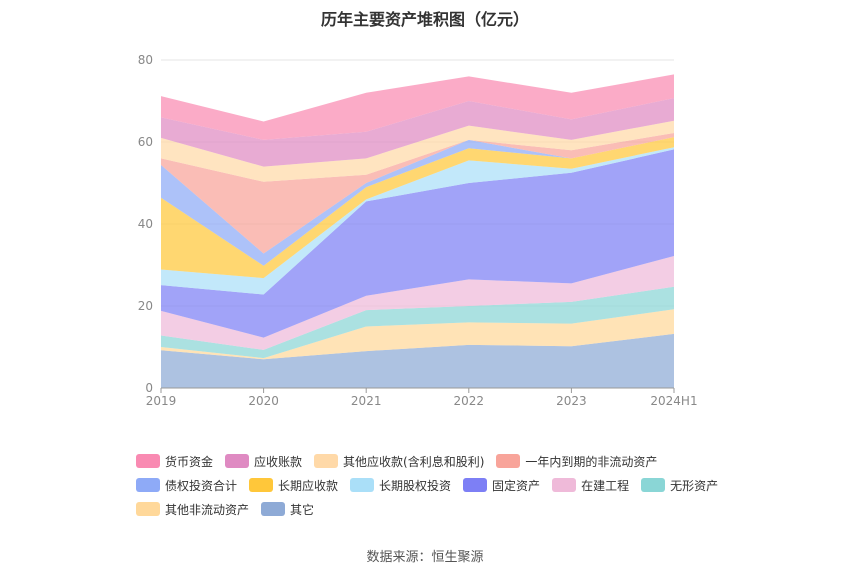 The image size is (850, 575). I want to click on legend-item: 其它, so click(287, 509).